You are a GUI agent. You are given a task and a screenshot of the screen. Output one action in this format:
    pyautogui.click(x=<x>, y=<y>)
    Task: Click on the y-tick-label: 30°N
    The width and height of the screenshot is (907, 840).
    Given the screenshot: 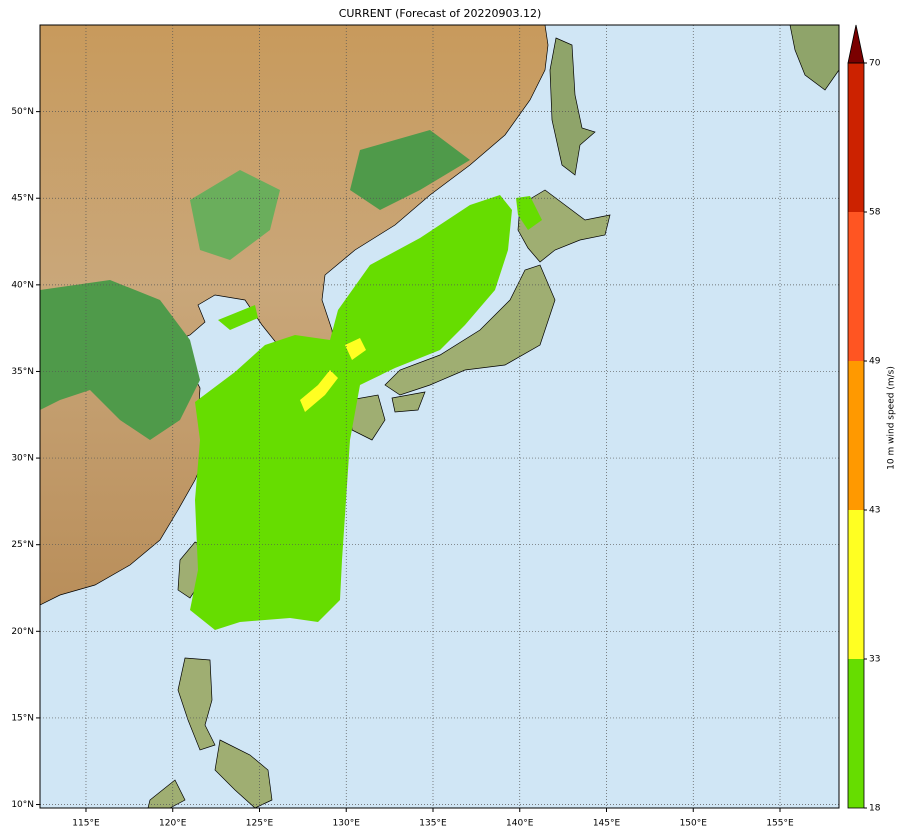 What is the action you would take?
    pyautogui.click(x=22, y=459)
    